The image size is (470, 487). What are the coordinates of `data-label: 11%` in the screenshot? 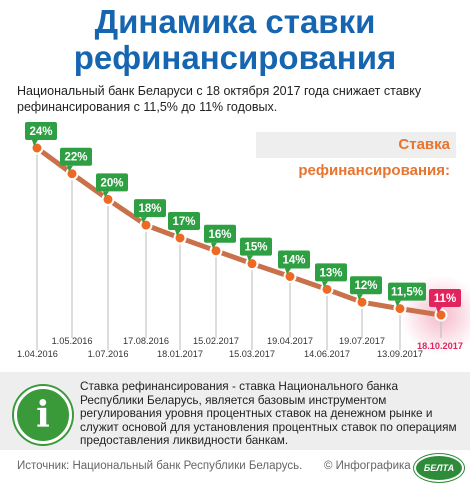 It's located at (445, 299).